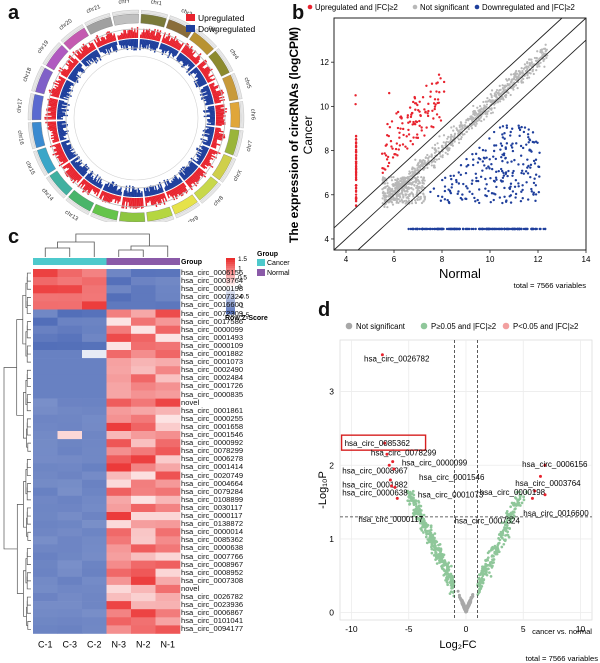 Image resolution: width=600 pixels, height=663 pixels. I want to click on chromosome-label: chrY, so click(124, 3).